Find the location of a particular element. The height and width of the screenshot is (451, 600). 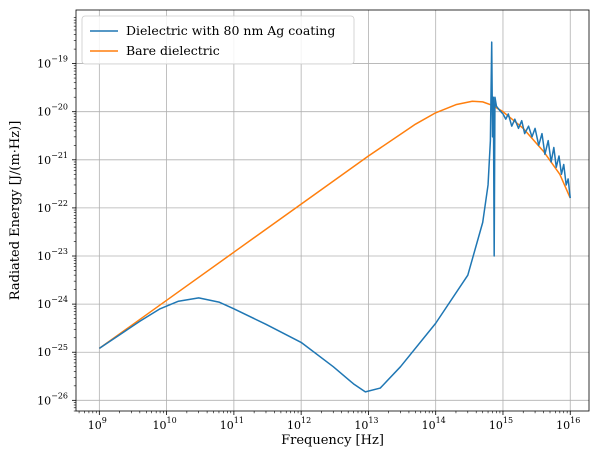

y-tick-label: 10−25 is located at coordinates (52, 351).